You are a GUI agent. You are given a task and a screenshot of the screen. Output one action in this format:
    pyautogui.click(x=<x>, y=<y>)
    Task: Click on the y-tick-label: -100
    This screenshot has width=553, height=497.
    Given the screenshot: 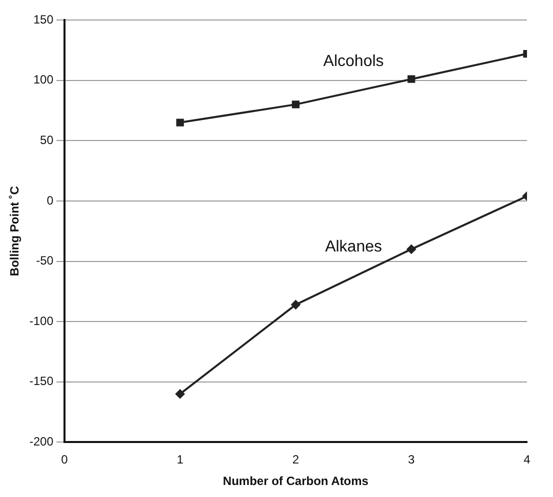 What is the action you would take?
    pyautogui.click(x=41, y=321)
    